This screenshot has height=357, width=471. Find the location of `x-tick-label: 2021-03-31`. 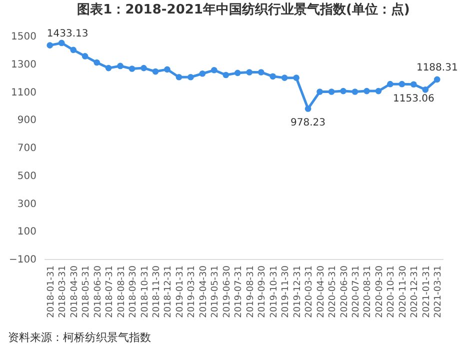

x-tick-label: 2021-03-31 is located at coordinates (439, 292).